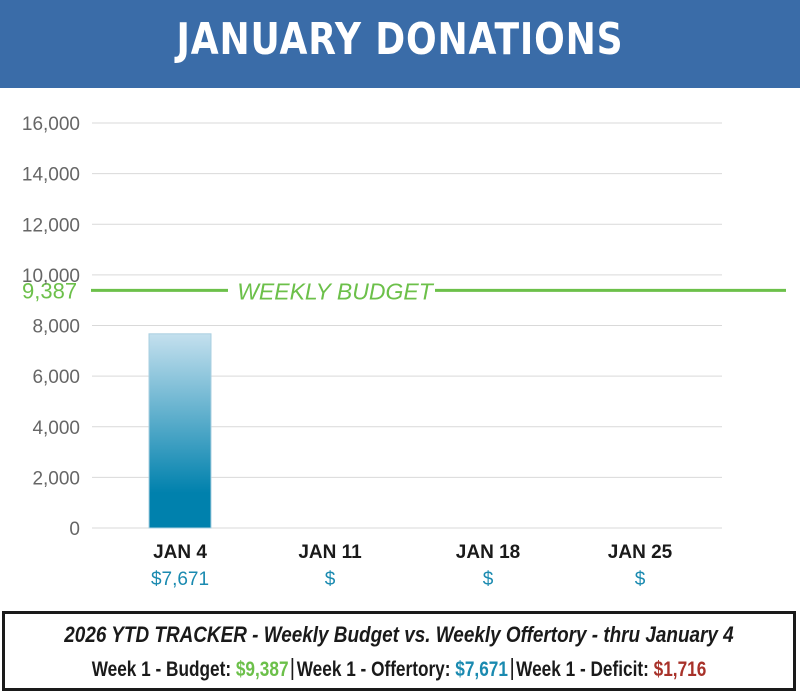 The height and width of the screenshot is (694, 800). Describe the element at coordinates (373, 669) in the screenshot. I see `offertory-label: Week 1 - Offertory:` at that location.